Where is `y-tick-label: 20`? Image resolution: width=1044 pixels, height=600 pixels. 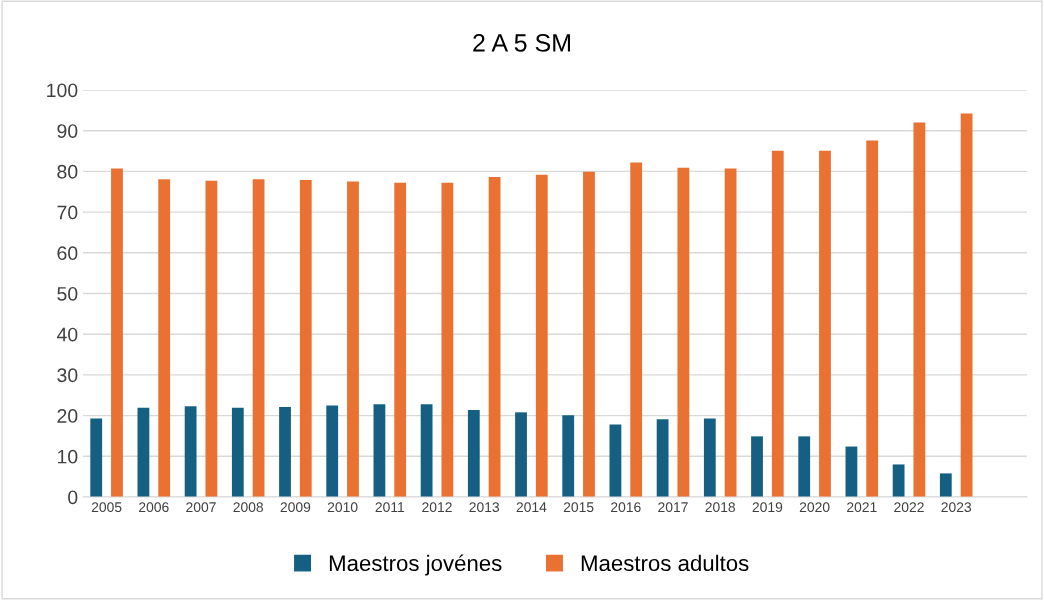 y-tick-label: 20 is located at coordinates (67, 416).